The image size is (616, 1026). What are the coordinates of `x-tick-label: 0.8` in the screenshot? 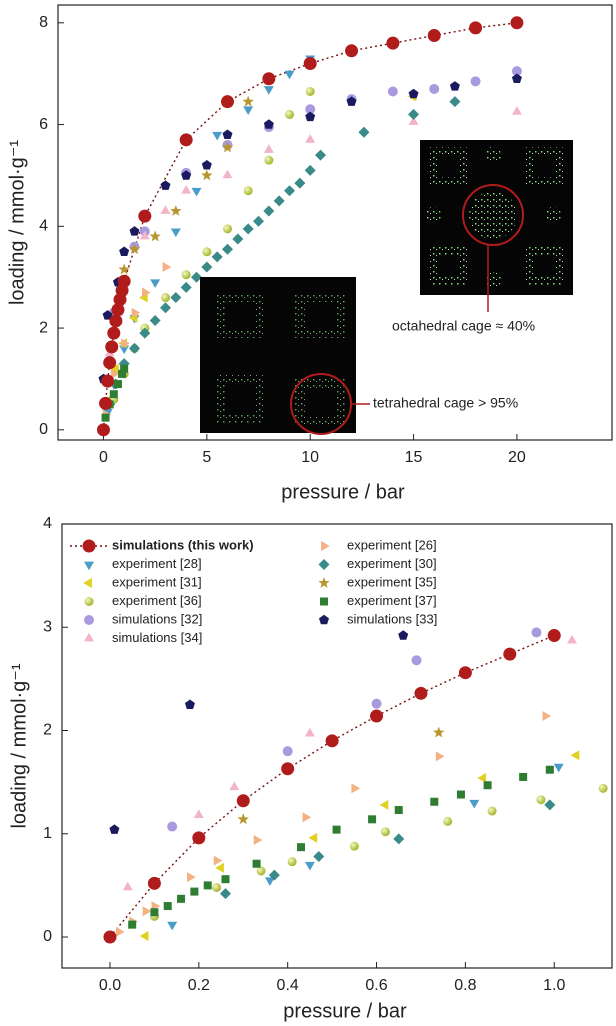 It's located at (465, 985).